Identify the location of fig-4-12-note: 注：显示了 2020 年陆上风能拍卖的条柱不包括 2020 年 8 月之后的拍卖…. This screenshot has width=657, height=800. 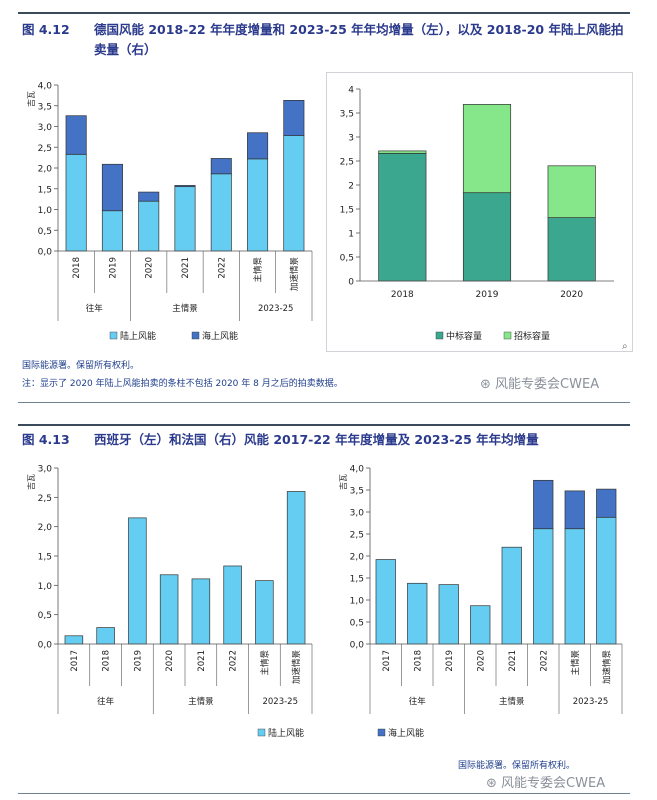
(182, 384).